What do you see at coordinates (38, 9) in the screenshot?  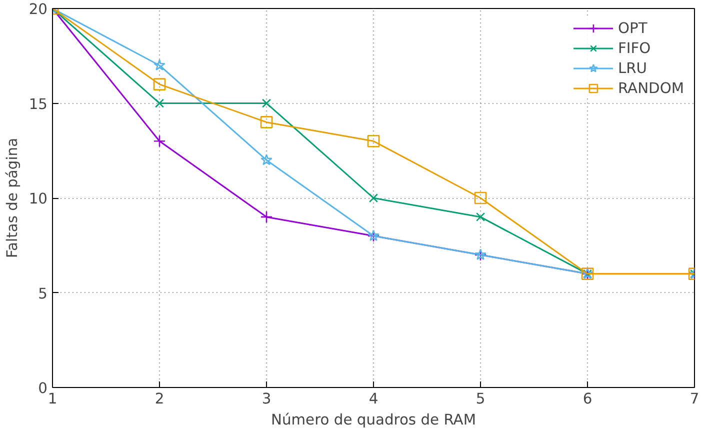 I see `y-tick-label: 20` at bounding box center [38, 9].